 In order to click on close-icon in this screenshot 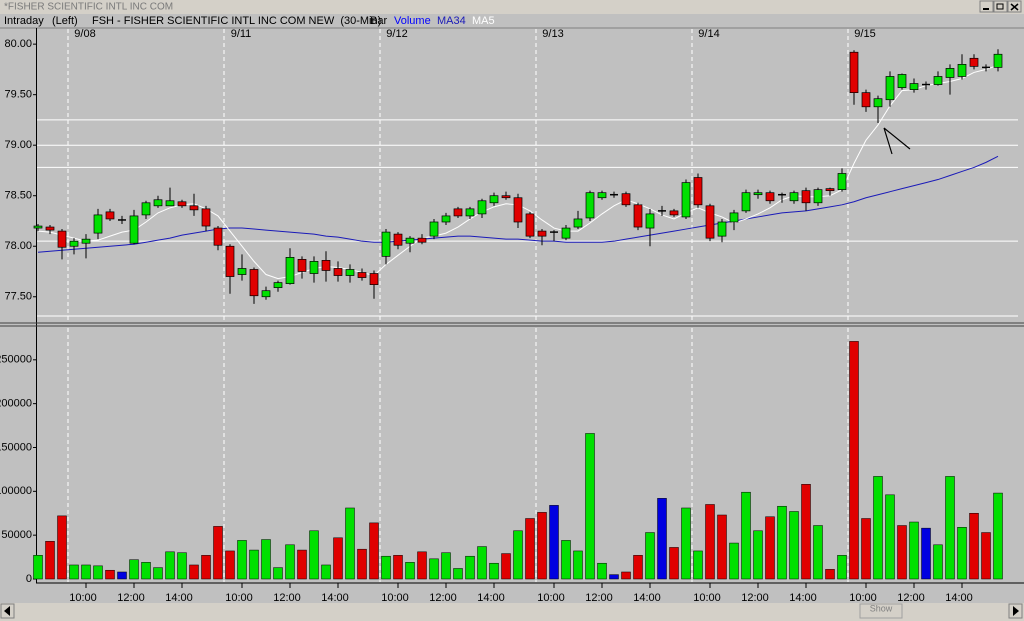, I will do `click(1014, 7)`.